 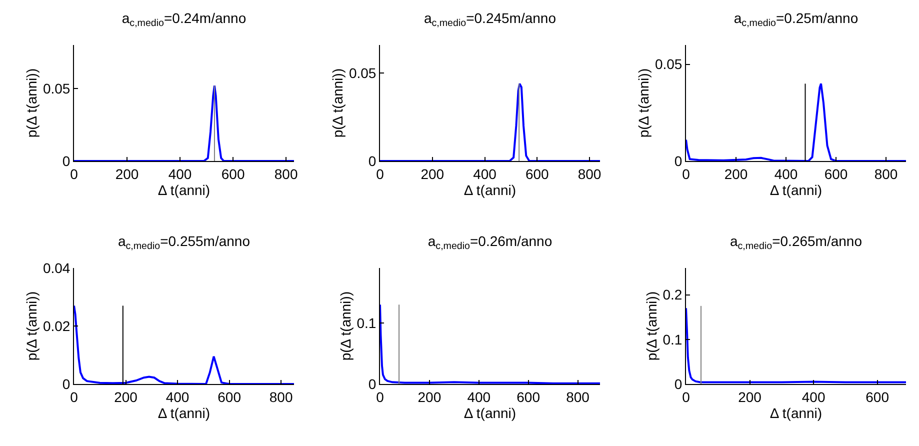 I want to click on chart-title: a$_{c,medio}$=0.265m/anno, so click(x=796, y=242).